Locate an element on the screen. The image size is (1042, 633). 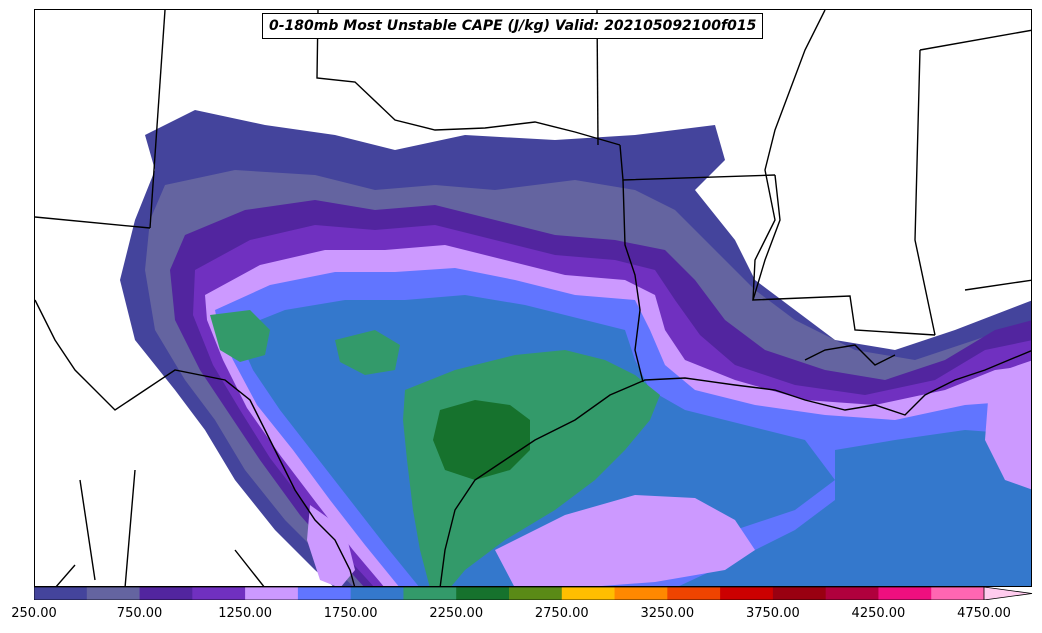
coastline-la-islands is located at coordinates (850, 355).